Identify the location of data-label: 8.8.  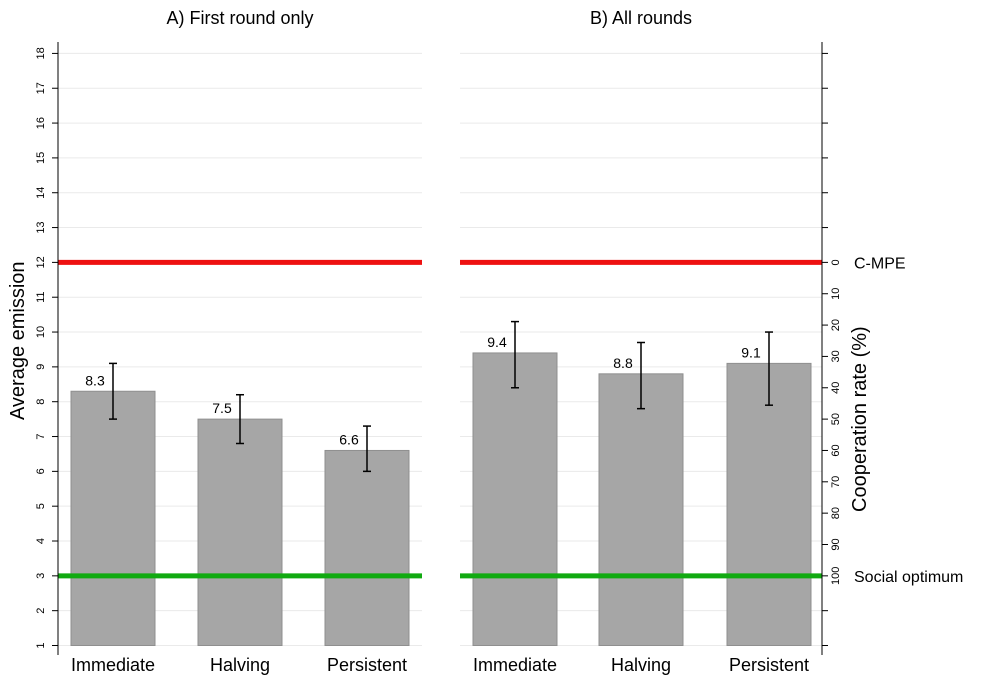
(623, 363).